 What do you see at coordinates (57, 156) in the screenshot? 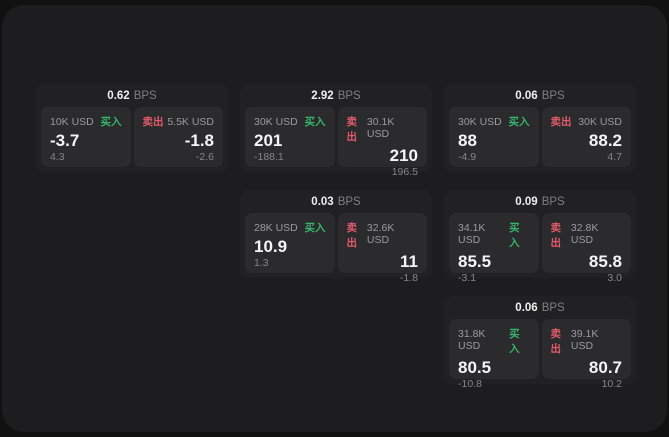
I see `buy-delta: 4.3` at bounding box center [57, 156].